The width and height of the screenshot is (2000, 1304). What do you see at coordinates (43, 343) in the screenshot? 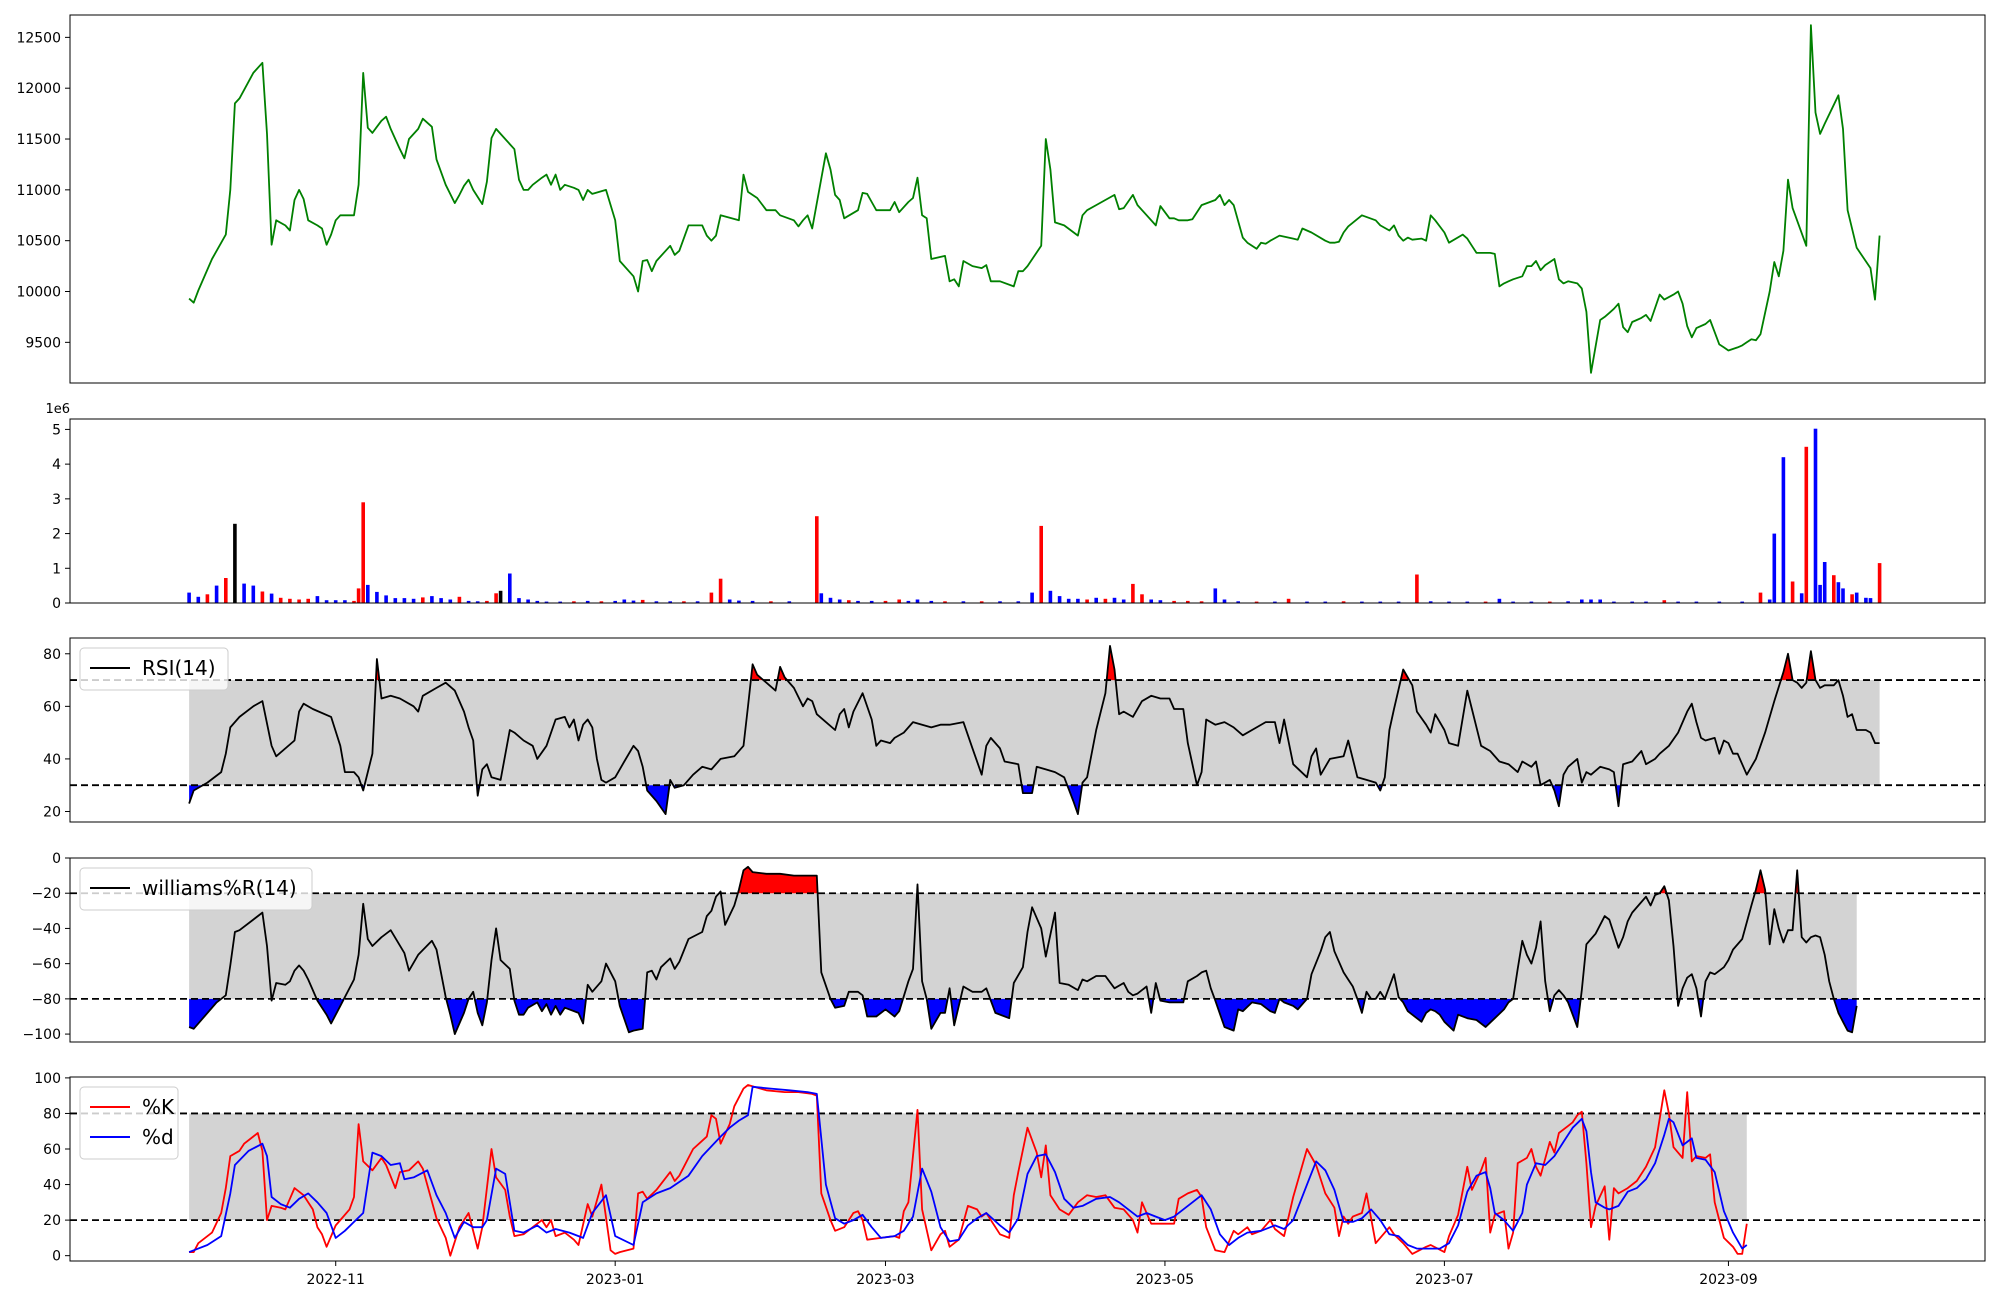
I see `y-tick-label: 9500` at bounding box center [43, 343].